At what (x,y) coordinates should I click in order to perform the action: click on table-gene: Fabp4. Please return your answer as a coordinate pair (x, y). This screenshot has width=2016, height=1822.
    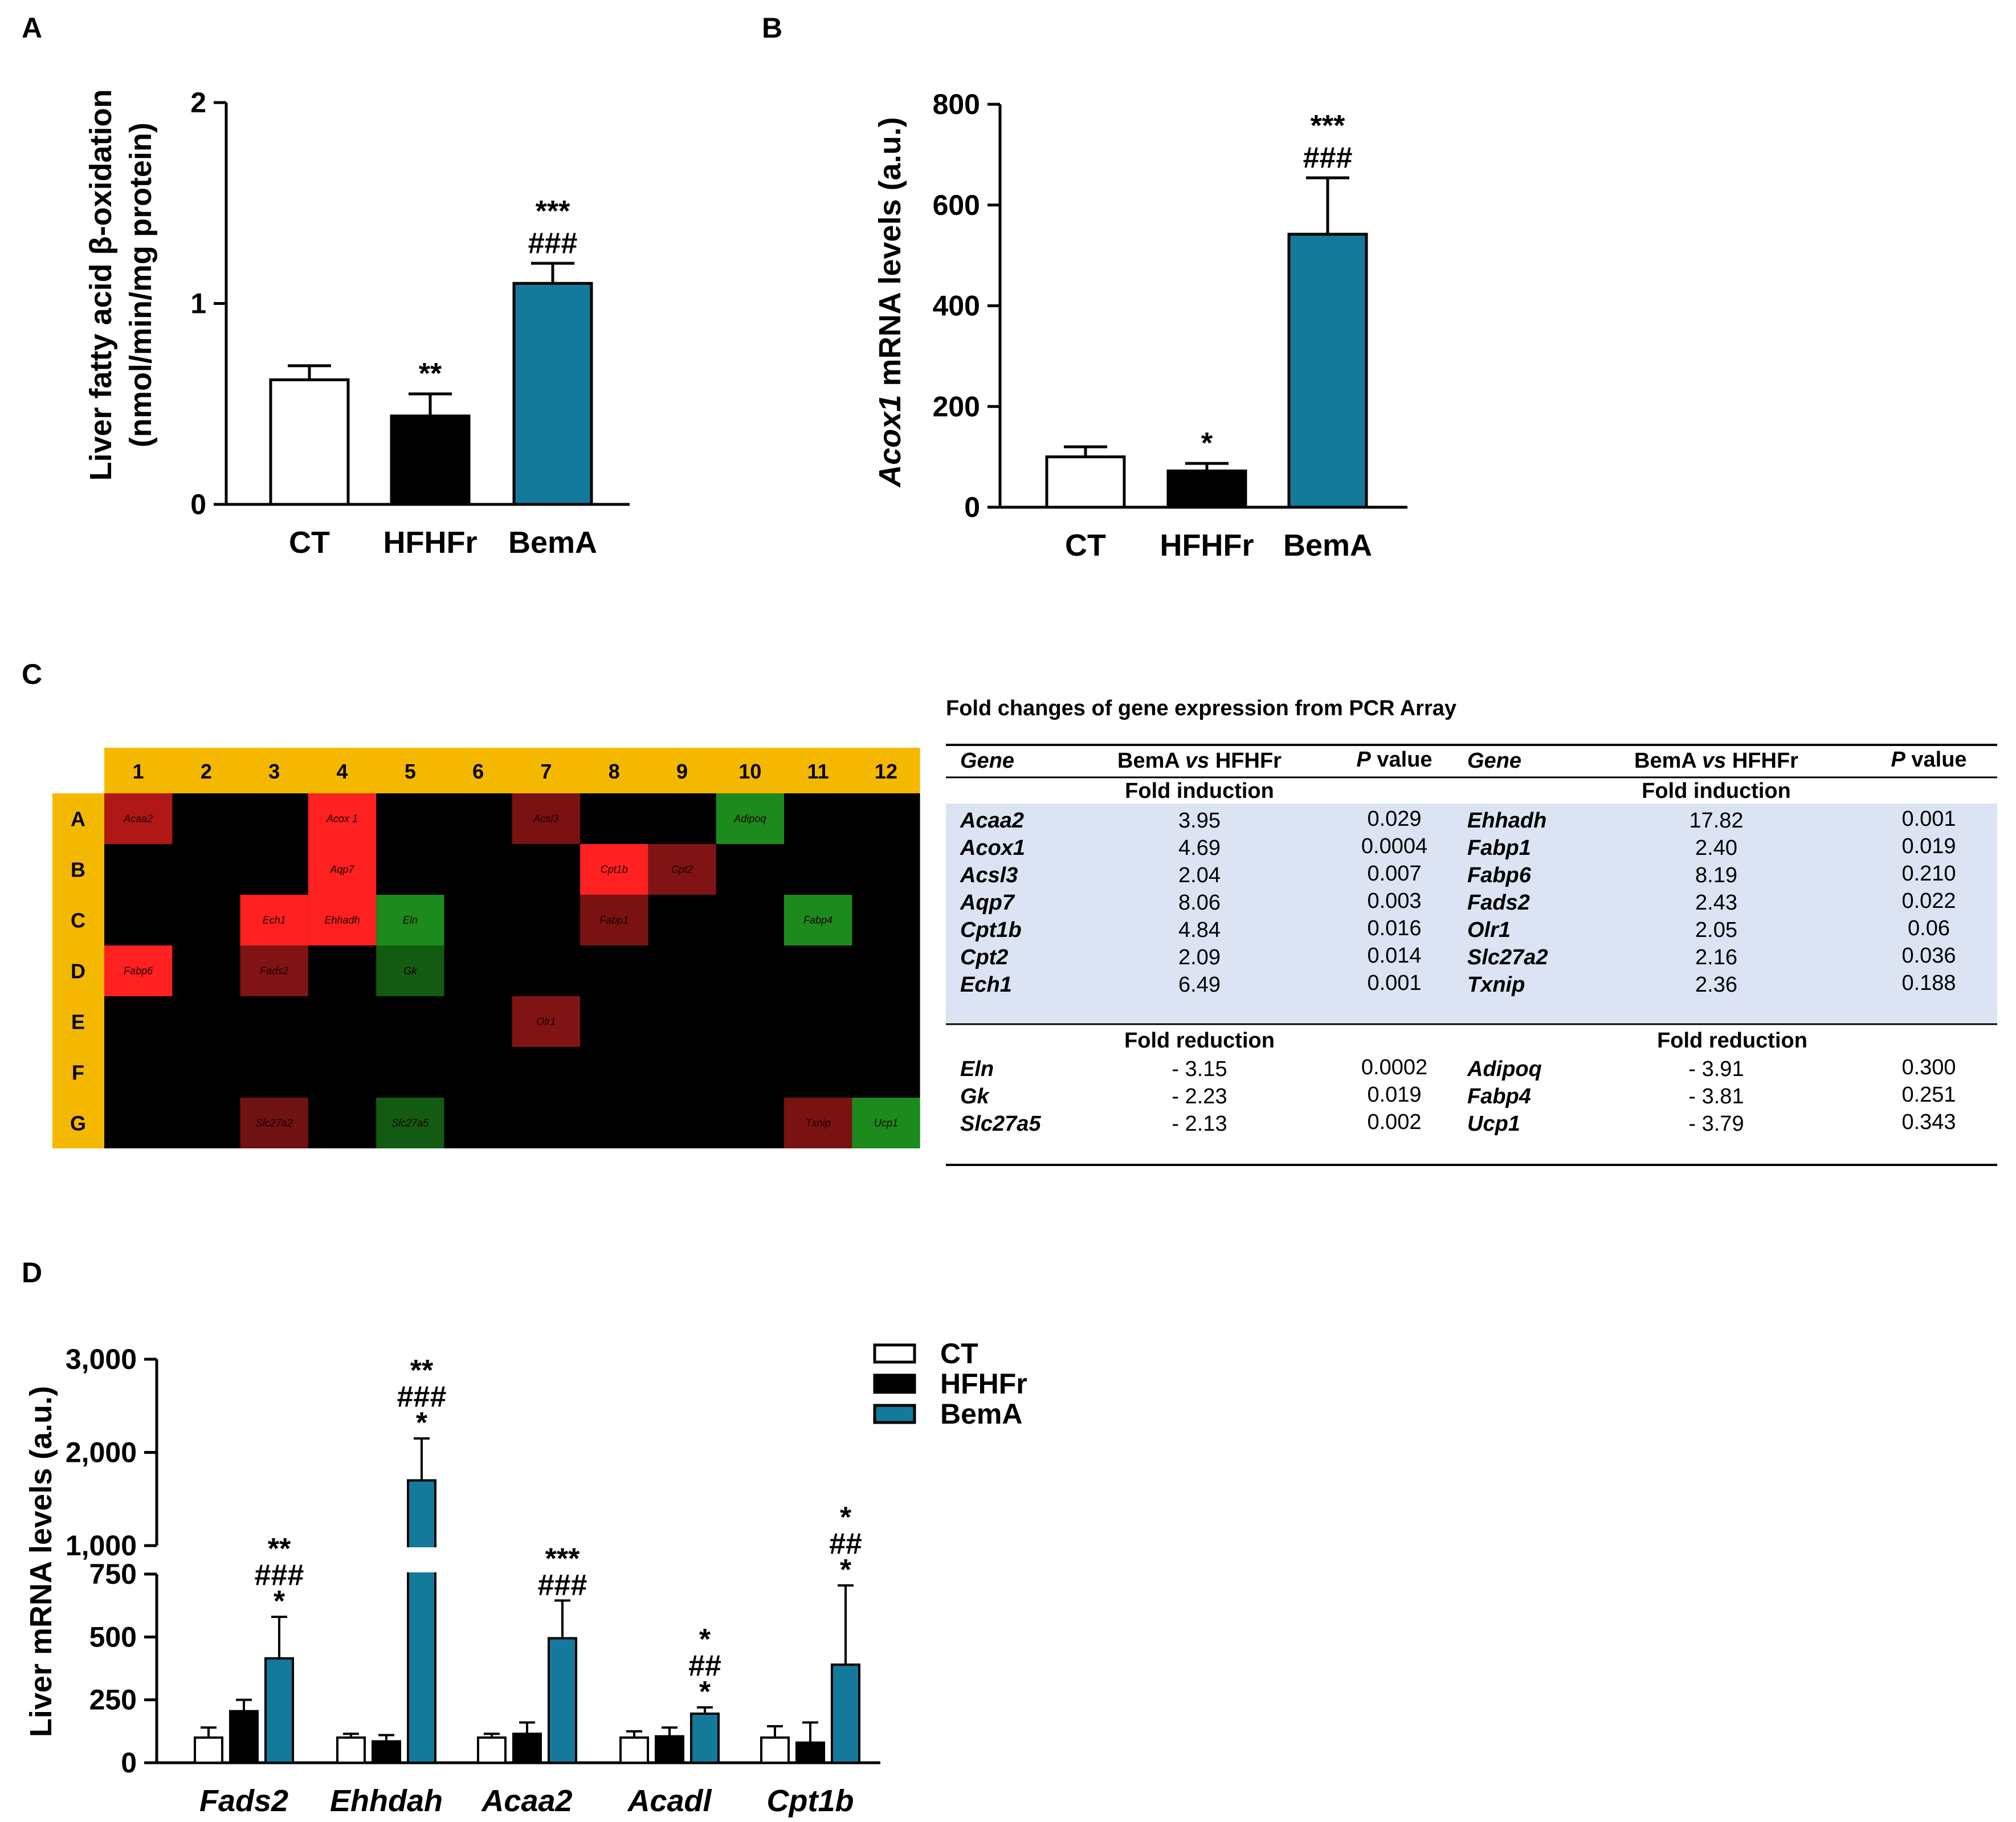
    Looking at the image, I should click on (1499, 1096).